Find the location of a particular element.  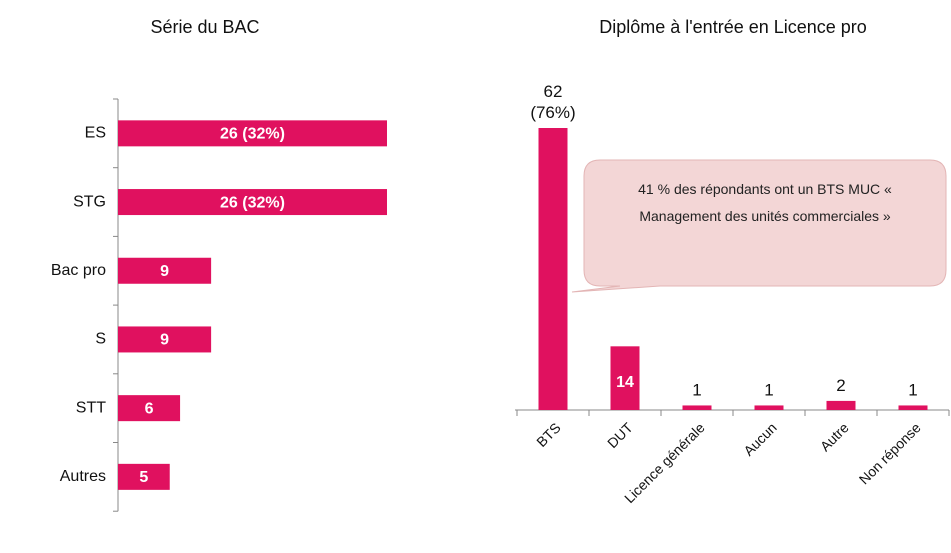

x-tick-label: BTS is located at coordinates (548, 434).